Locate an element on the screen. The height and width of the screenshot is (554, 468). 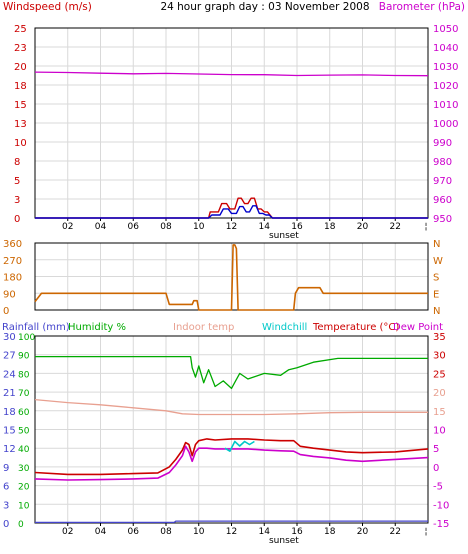
wind-gust-series-line is located at coordinates (231, 212).